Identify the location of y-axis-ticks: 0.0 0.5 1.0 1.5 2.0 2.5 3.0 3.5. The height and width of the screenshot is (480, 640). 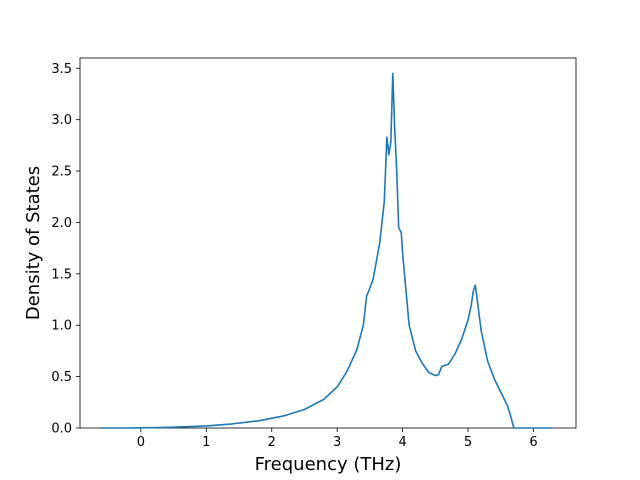
(65, 249).